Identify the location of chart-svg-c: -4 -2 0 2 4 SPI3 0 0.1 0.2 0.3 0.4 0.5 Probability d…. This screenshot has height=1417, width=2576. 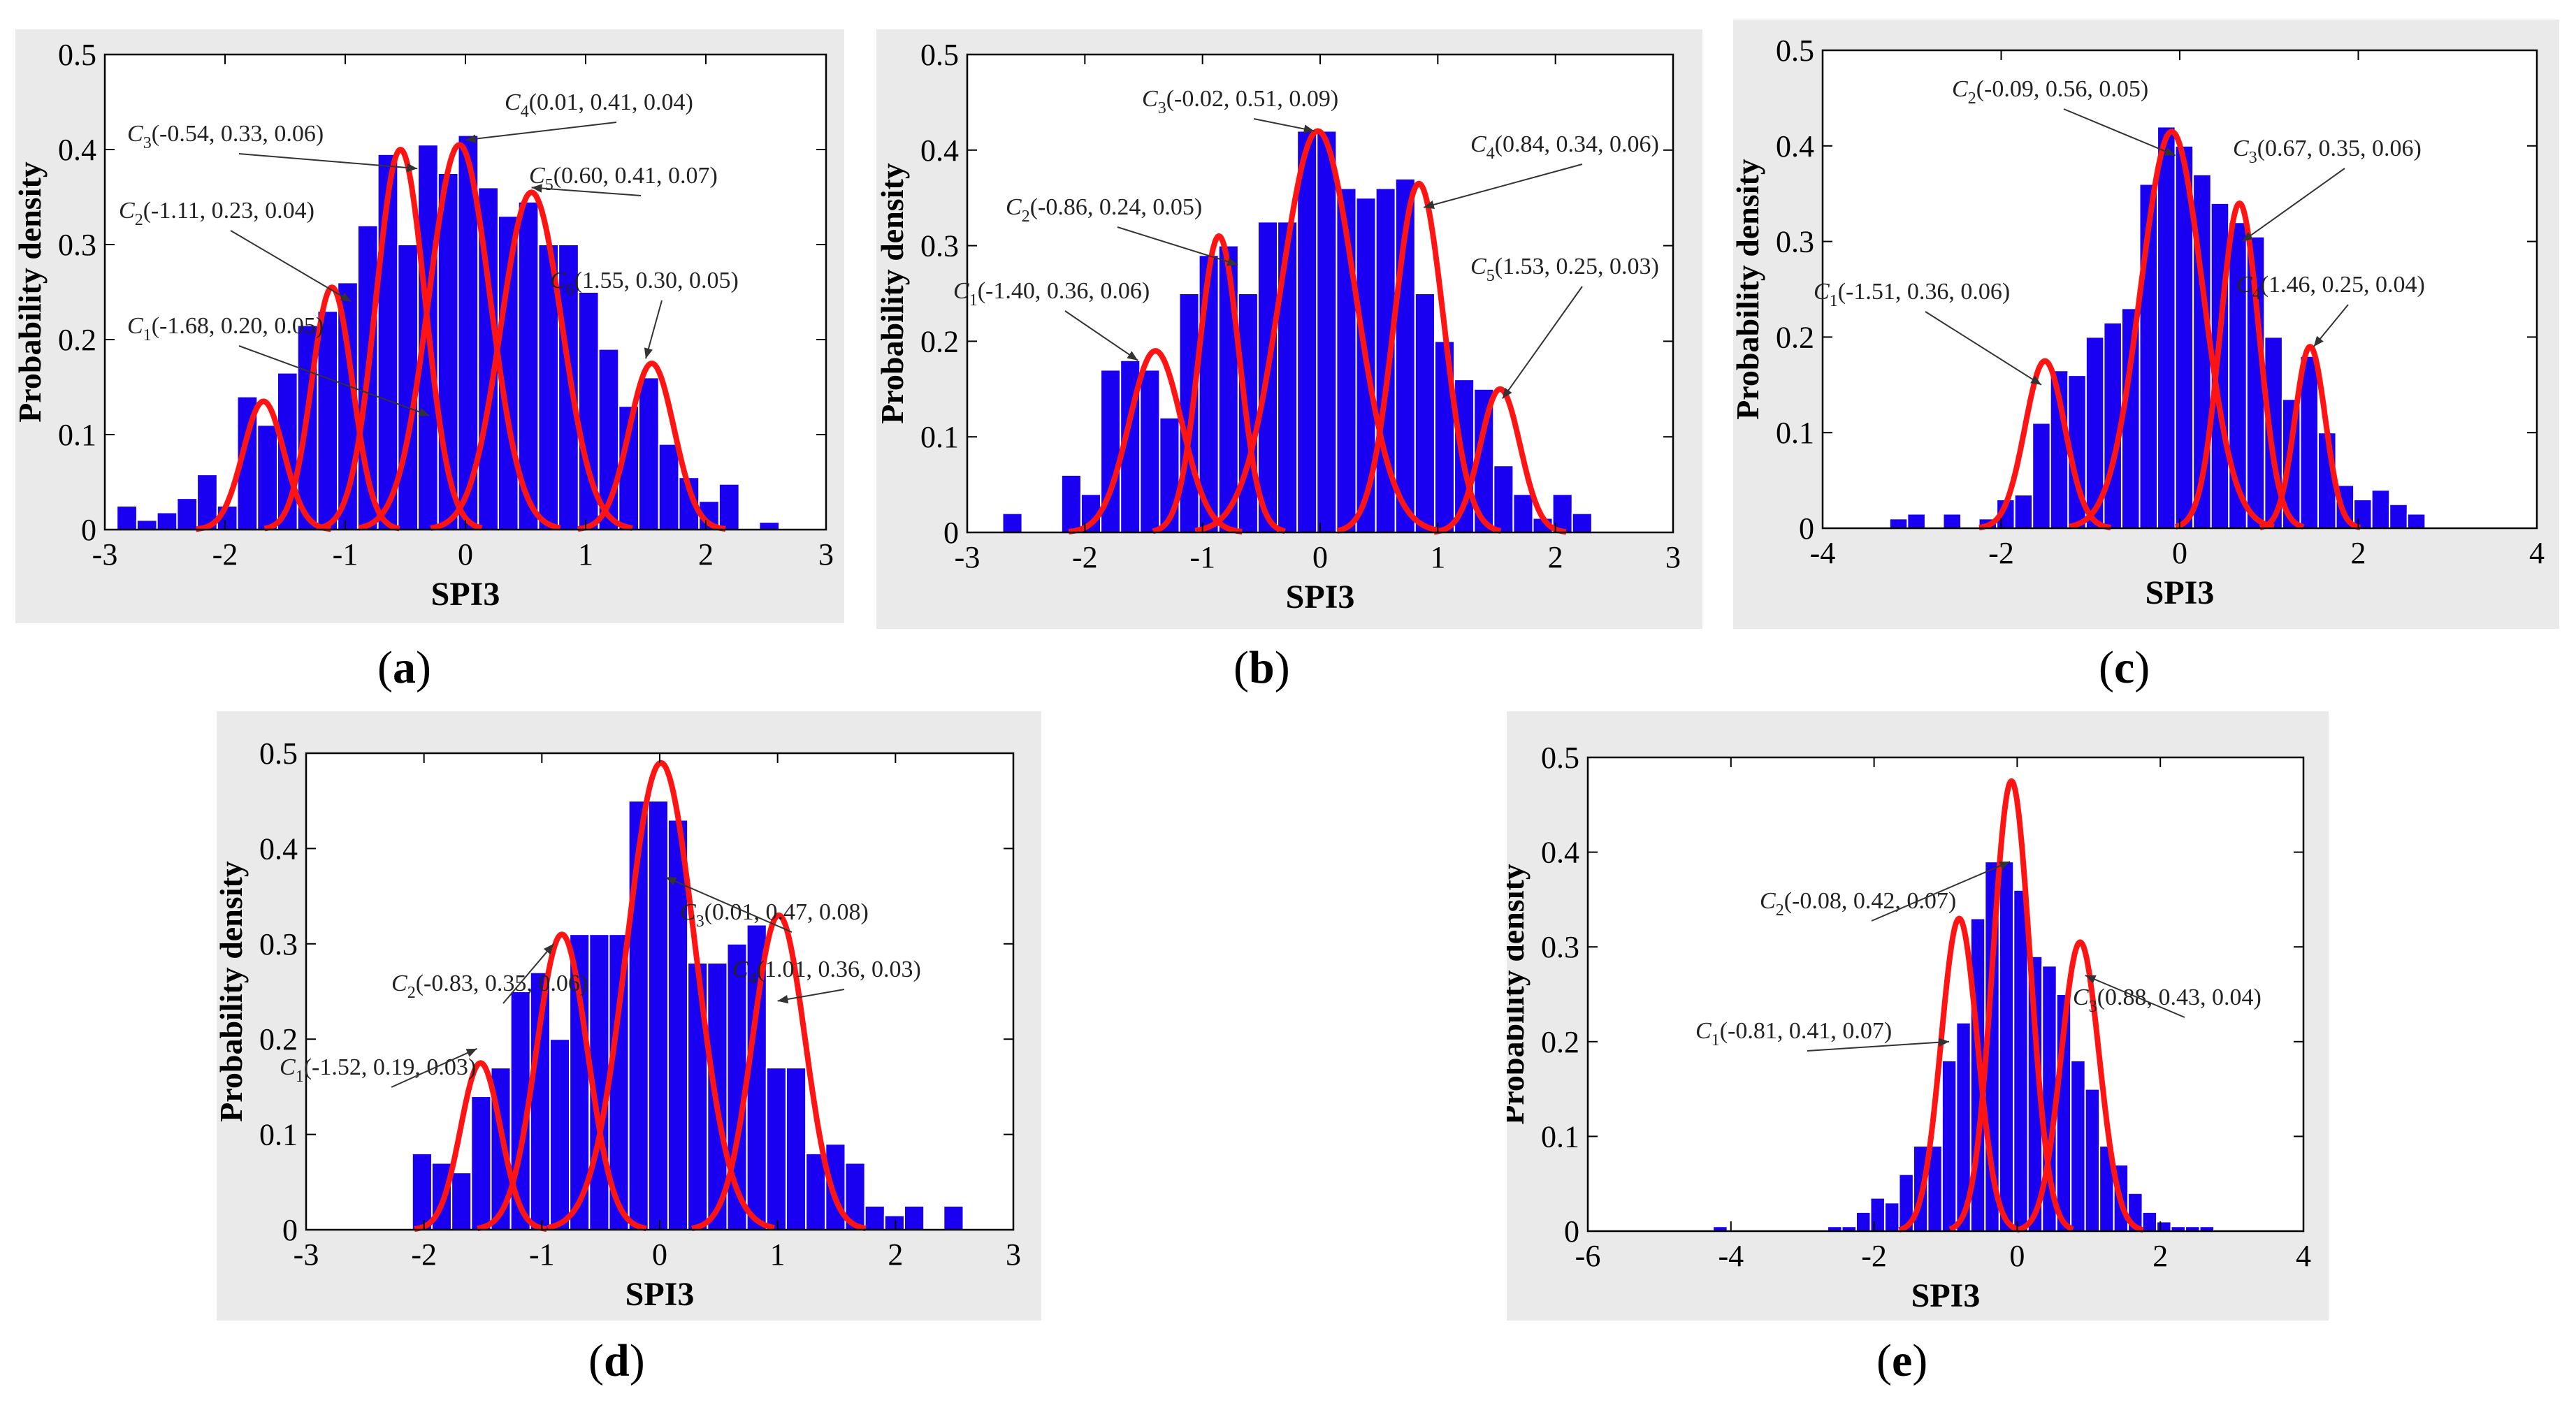
(2139, 322).